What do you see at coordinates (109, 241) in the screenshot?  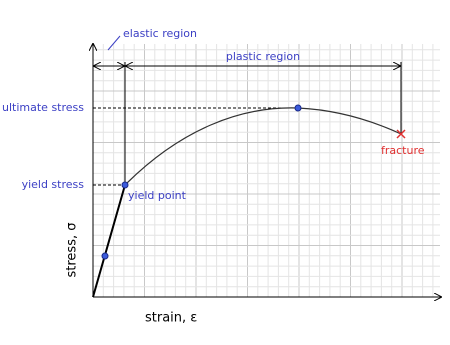 I see `elastic-line` at bounding box center [109, 241].